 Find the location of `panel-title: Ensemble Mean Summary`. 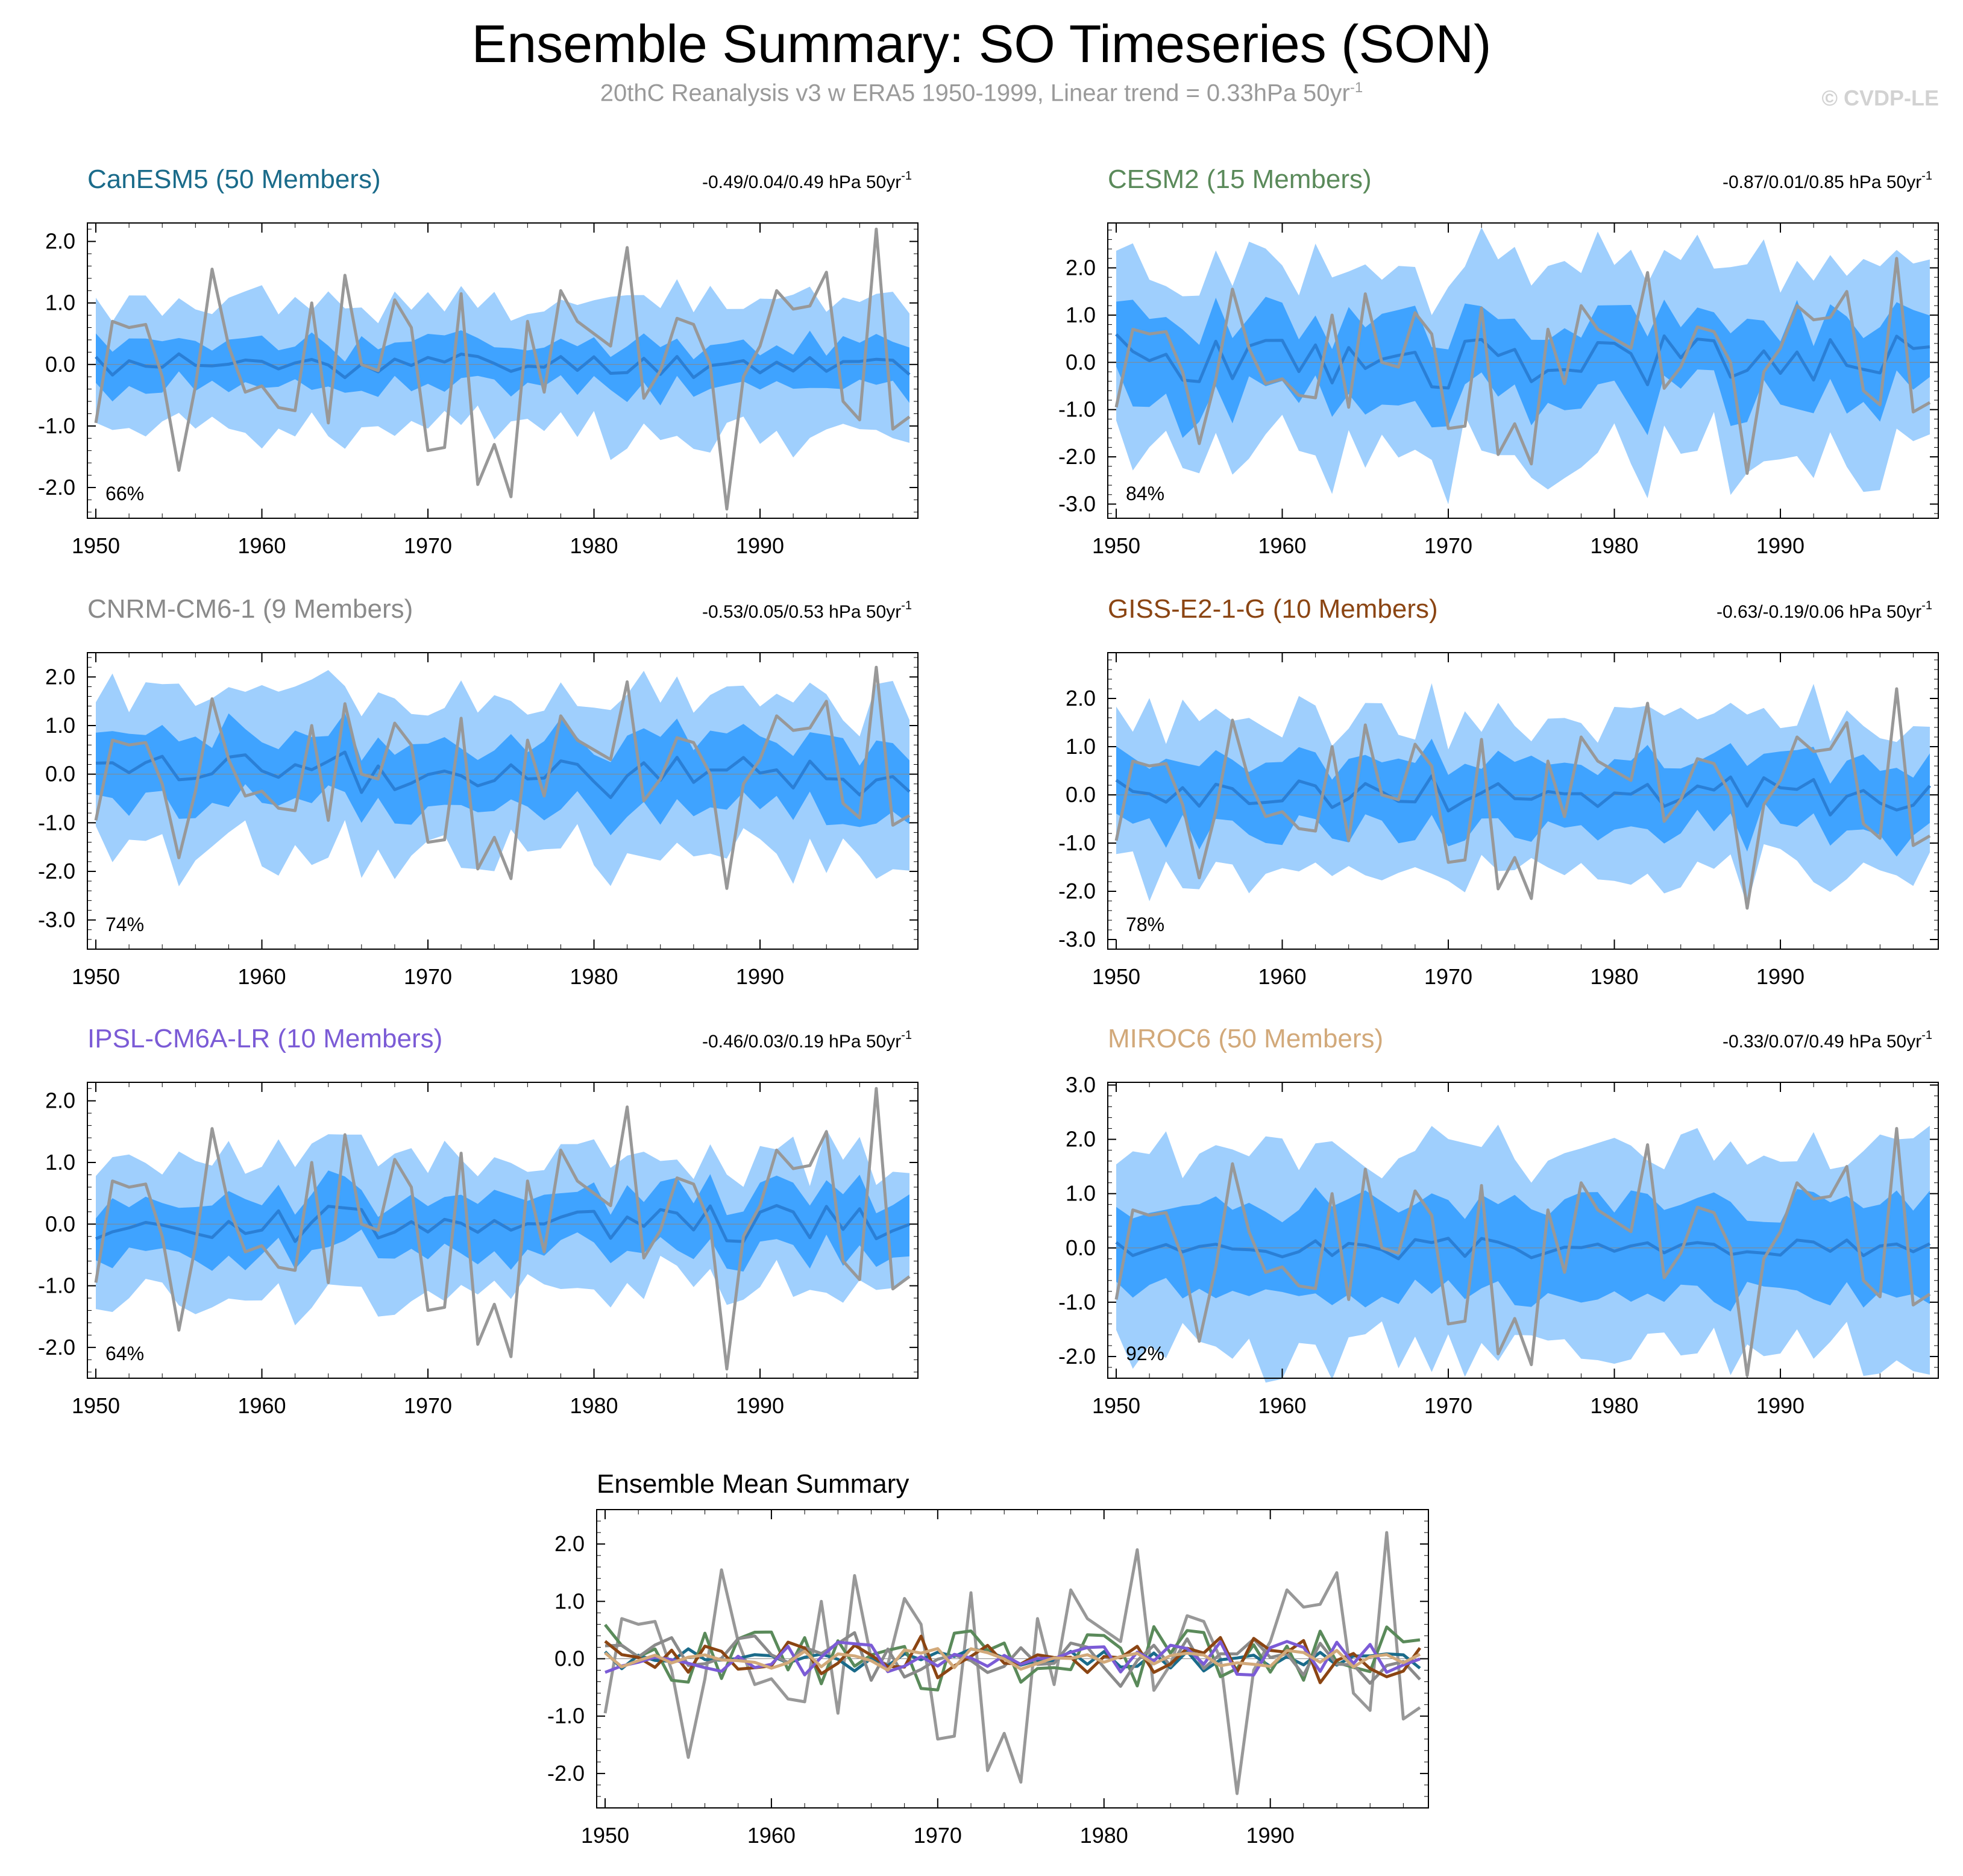

panel-title: Ensemble Mean Summary is located at coordinates (753, 1484).